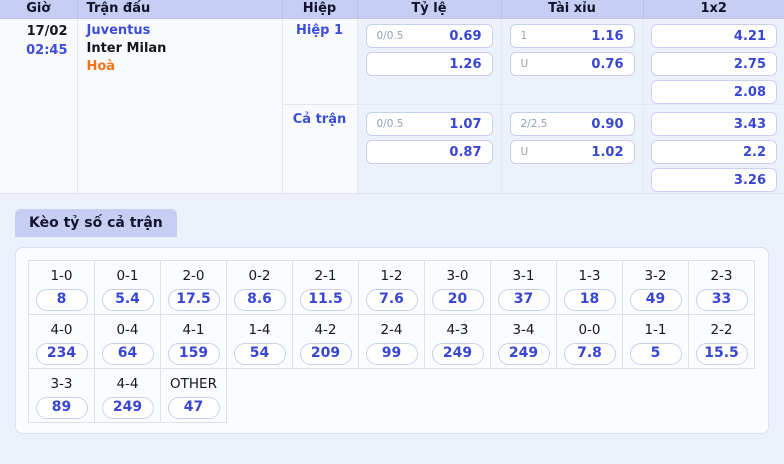 This screenshot has height=464, width=784. Describe the element at coordinates (127, 354) in the screenshot. I see `score-odds-button: 64` at that location.